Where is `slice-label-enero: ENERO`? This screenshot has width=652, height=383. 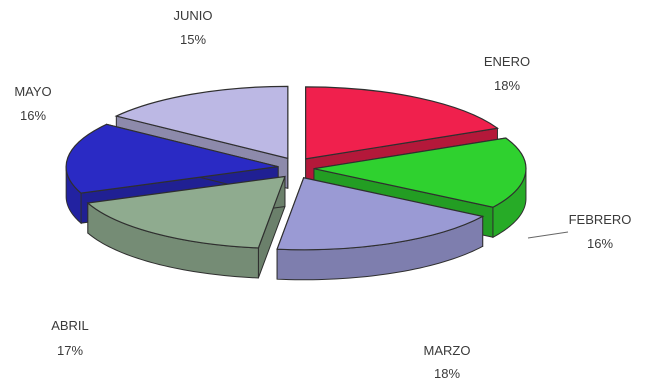
slice-label-enero: ENERO is located at coordinates (507, 61).